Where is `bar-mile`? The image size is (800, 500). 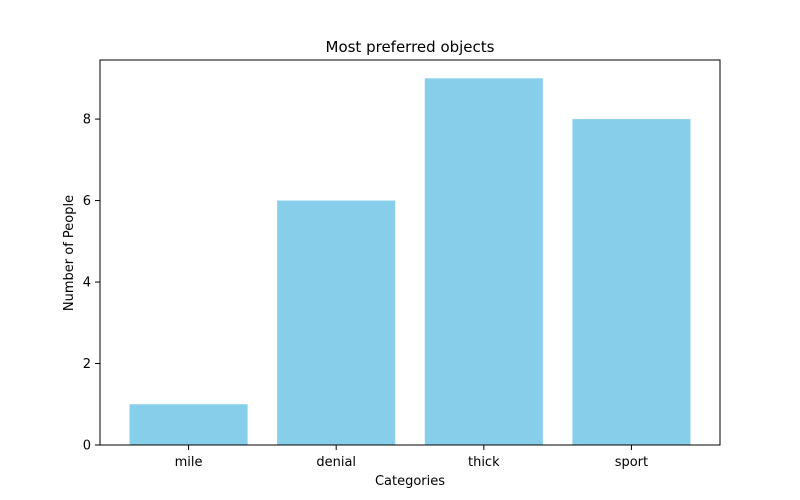 bar-mile is located at coordinates (188, 424).